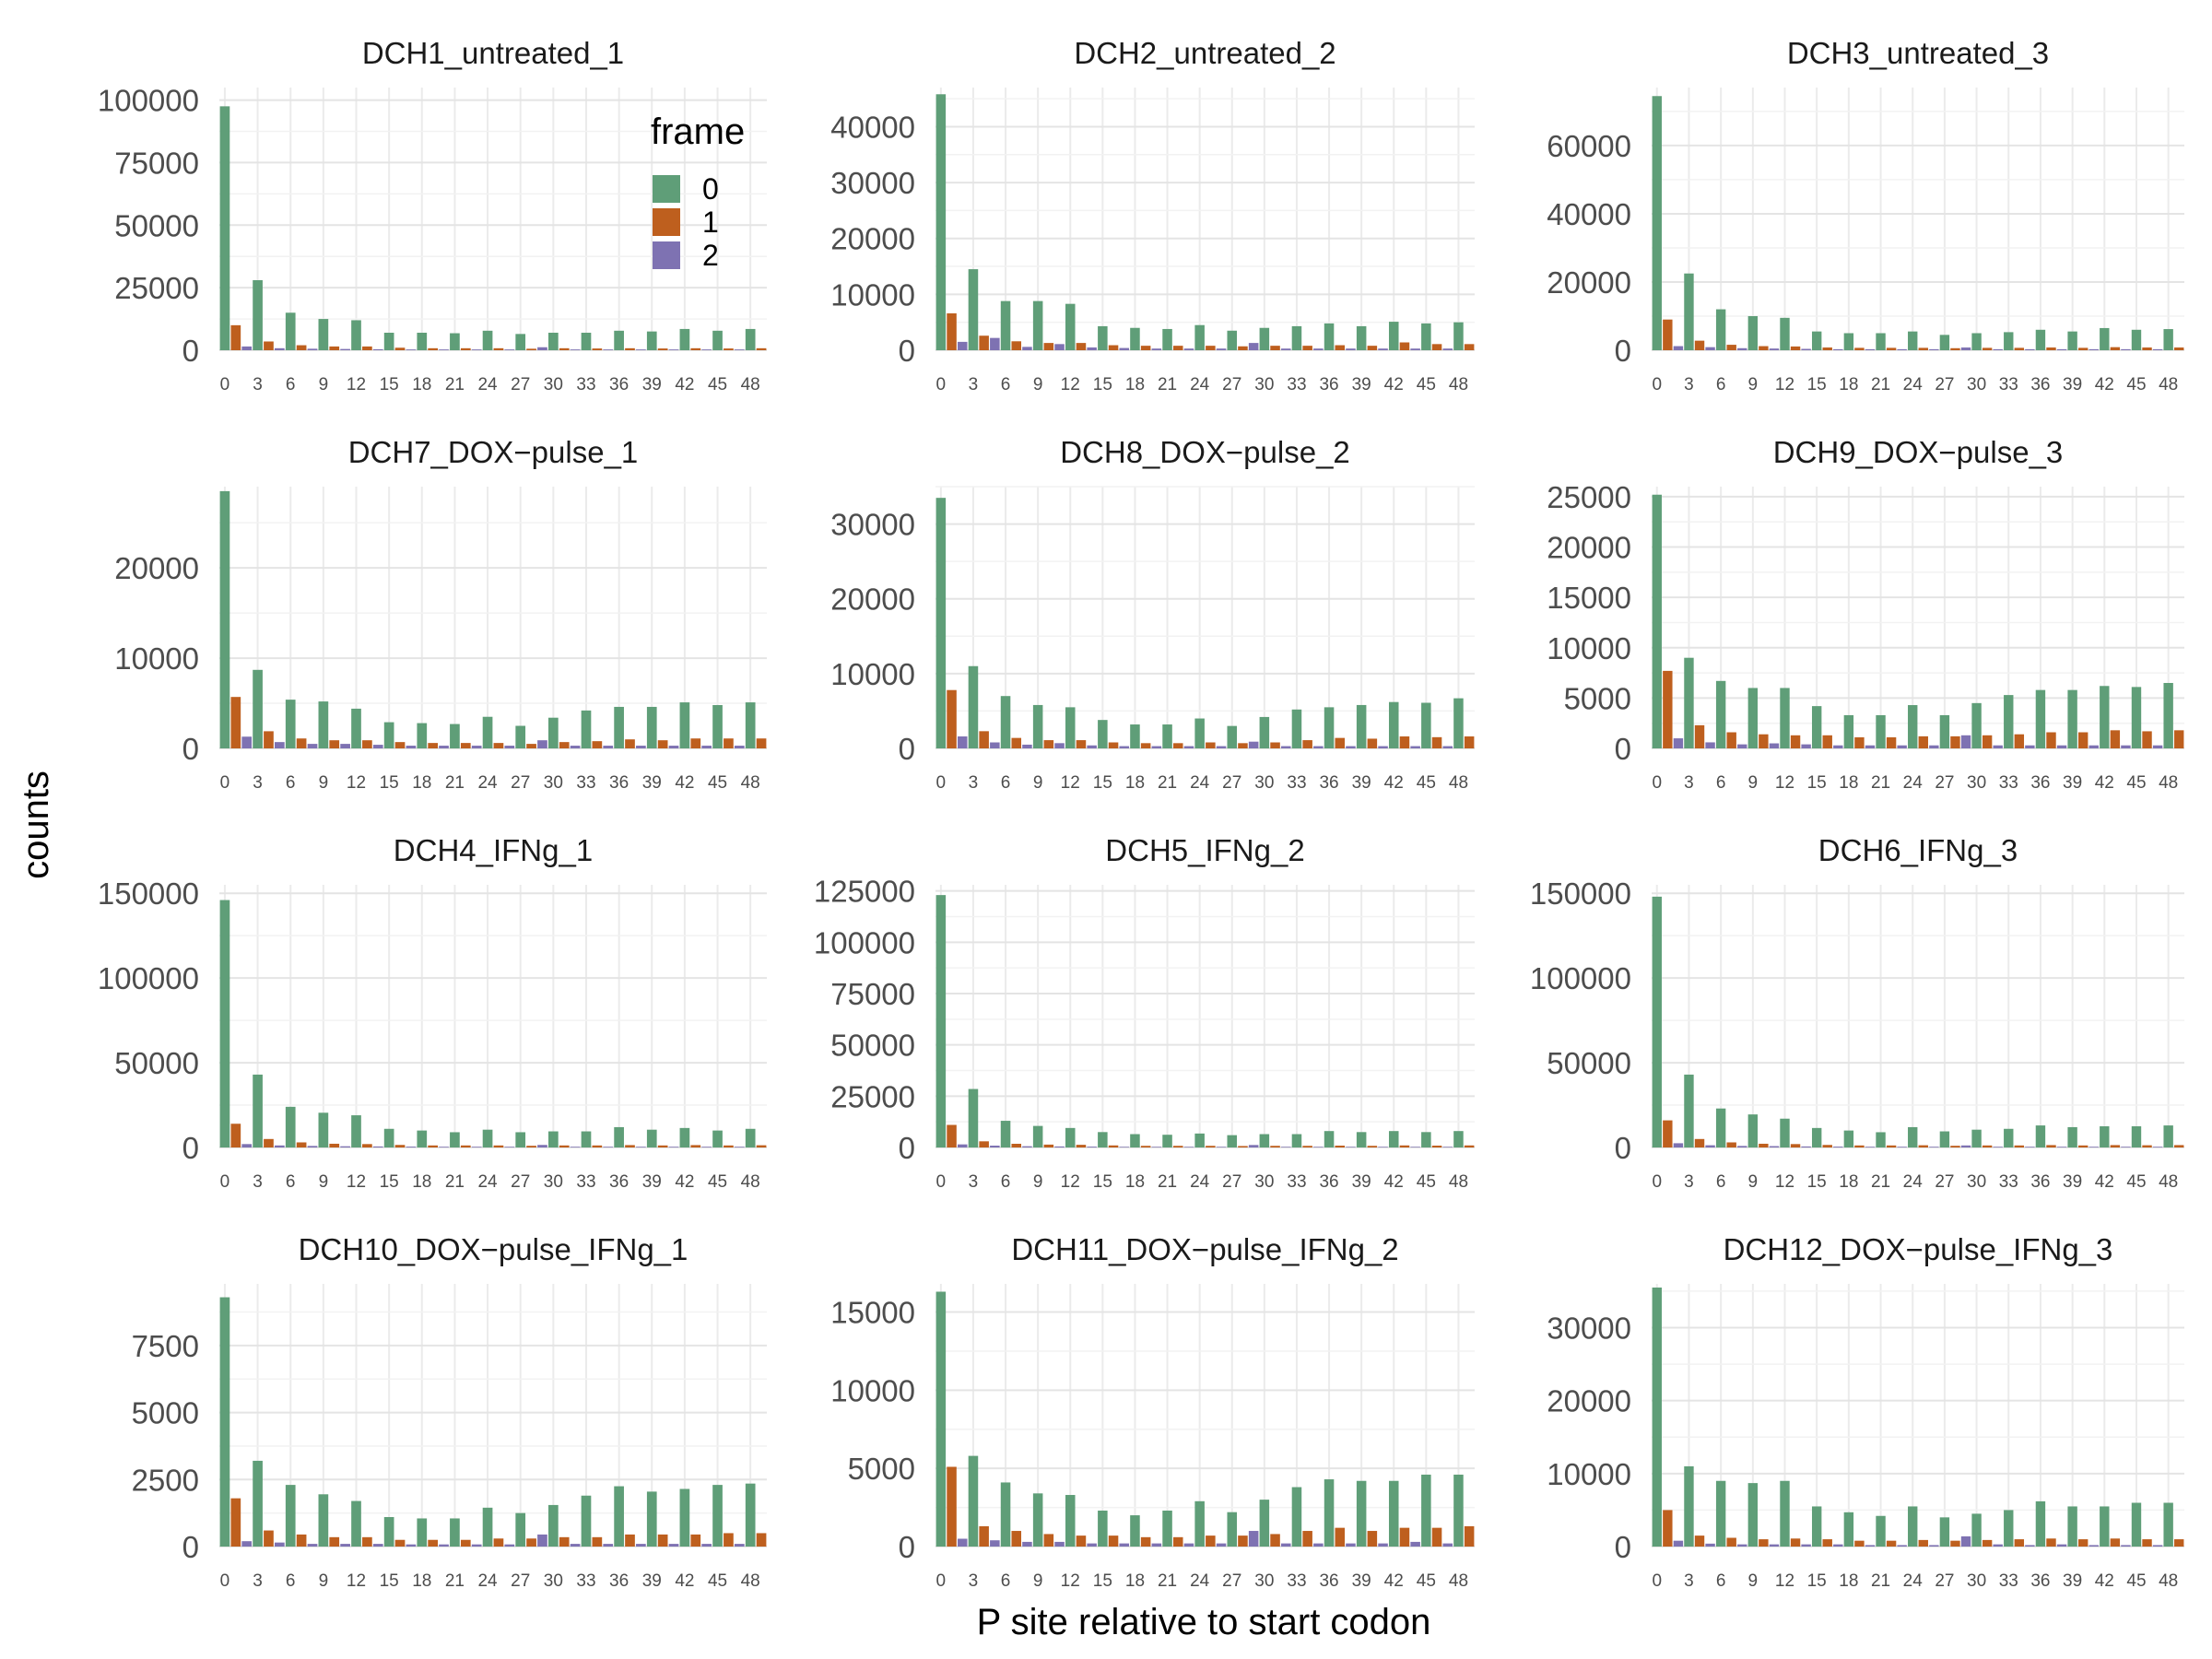 This screenshot has height=1659, width=2212. What do you see at coordinates (493, 1249) in the screenshot?
I see `panel-title: DCH10_DOX−pulse_IFNg_1` at bounding box center [493, 1249].